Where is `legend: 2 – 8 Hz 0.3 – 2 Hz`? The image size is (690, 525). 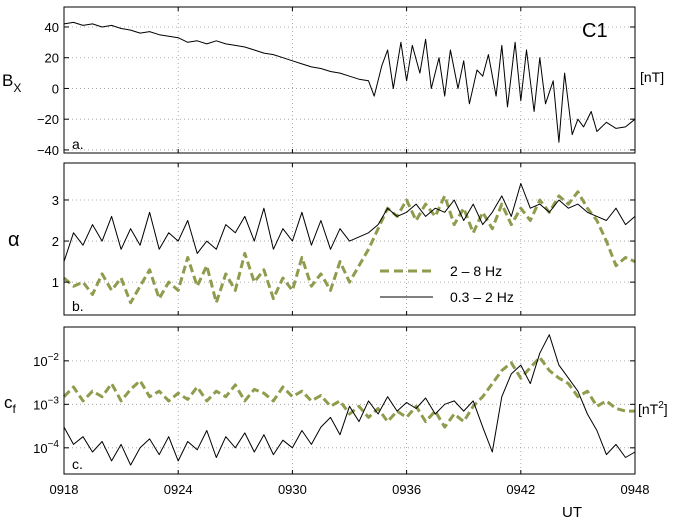
legend: 2 – 8 Hz 0.3 – 2 Hz is located at coordinates (447, 284).